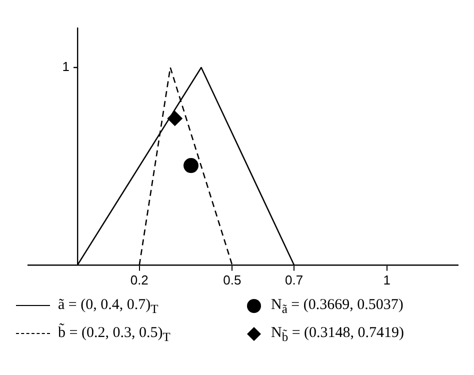 The height and width of the screenshot is (375, 474). Describe the element at coordinates (108, 306) in the screenshot. I see `legend-label: ã = (0, 0.4, 0.7)$_{T}$` at that location.